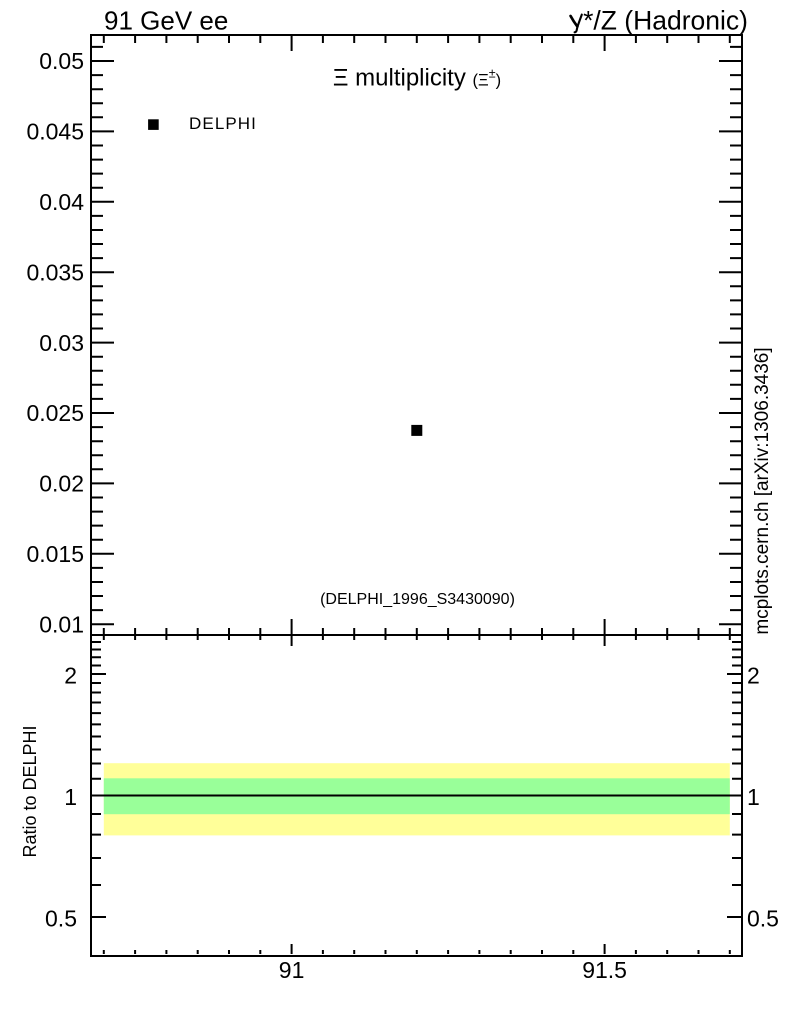 Image resolution: width=786 pixels, height=1024 pixels. What do you see at coordinates (61, 484) in the screenshot?
I see `svg-text: 0.02` at bounding box center [61, 484].